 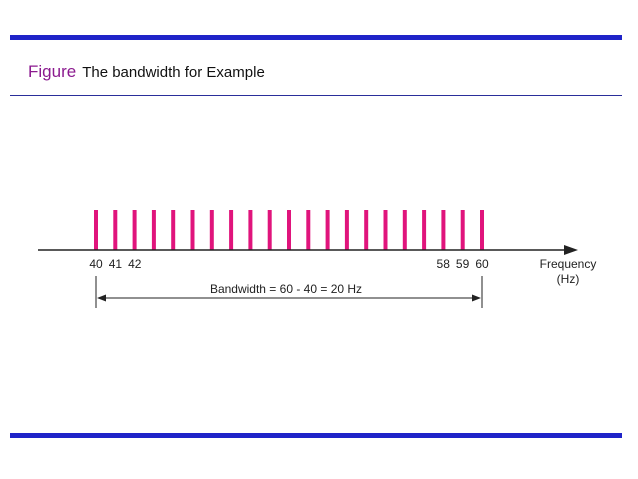 What do you see at coordinates (286, 289) in the screenshot?
I see `bandwidth-label: Bandwidth = 60 - 40 = 20 Hz` at bounding box center [286, 289].